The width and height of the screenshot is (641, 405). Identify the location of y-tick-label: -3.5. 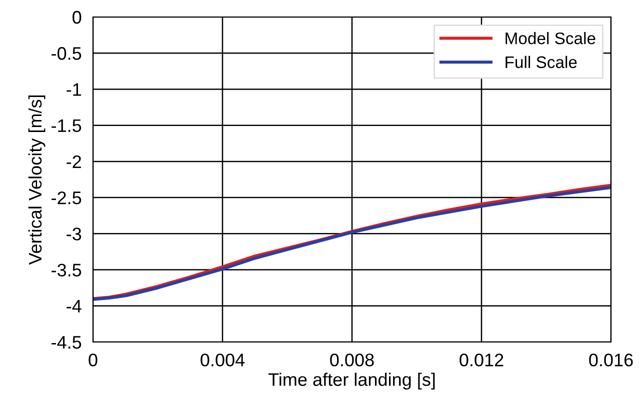
(67, 270).